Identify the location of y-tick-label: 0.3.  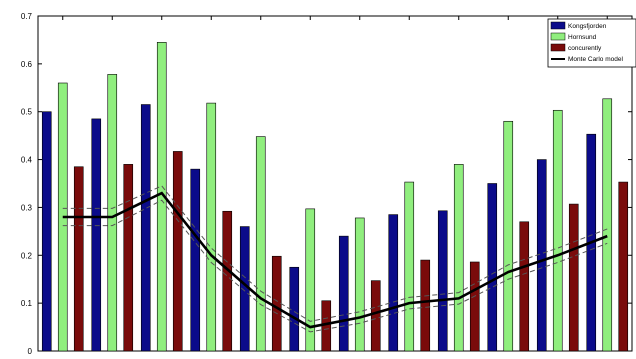
(27, 207).